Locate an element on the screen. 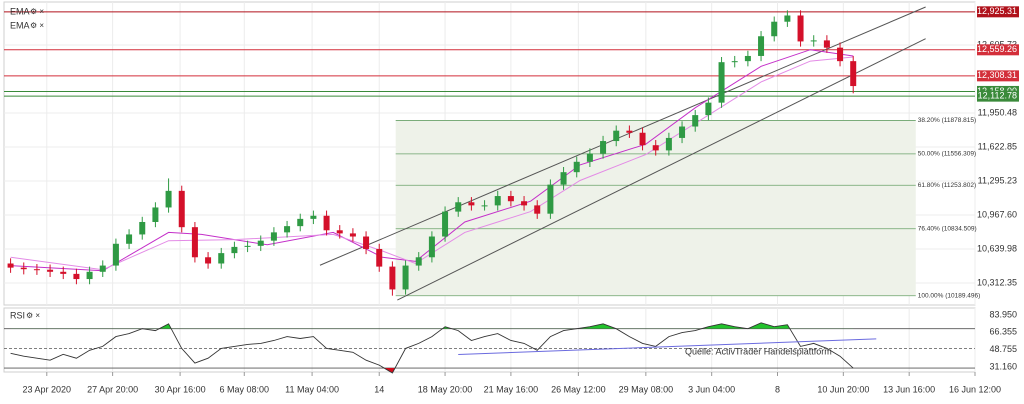 Image resolution: width=1024 pixels, height=404 pixels. fibonacci-label: 76.40% (10834.509) is located at coordinates (947, 229).